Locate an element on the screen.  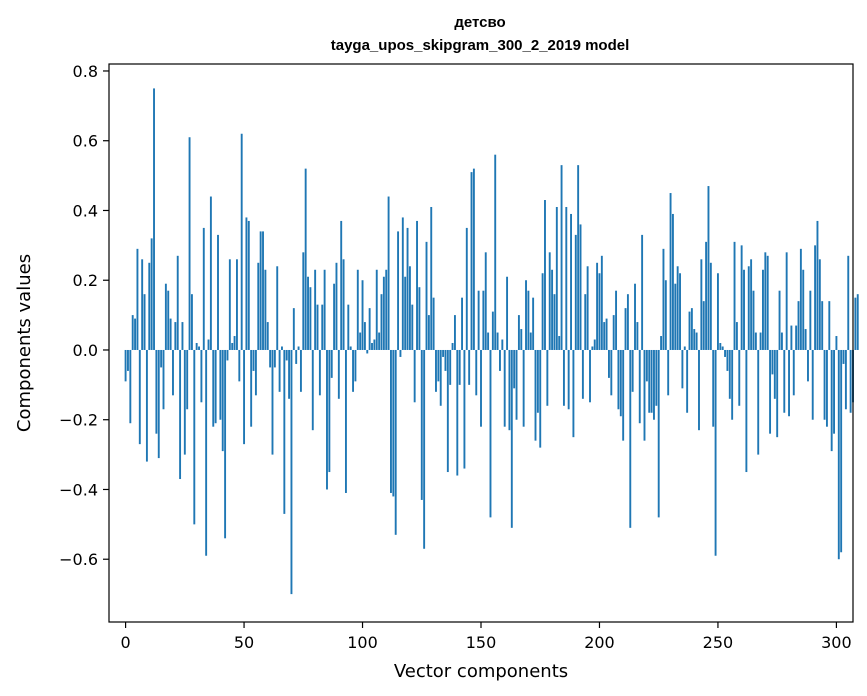
chart-title: детсво is located at coordinates (479, 22).